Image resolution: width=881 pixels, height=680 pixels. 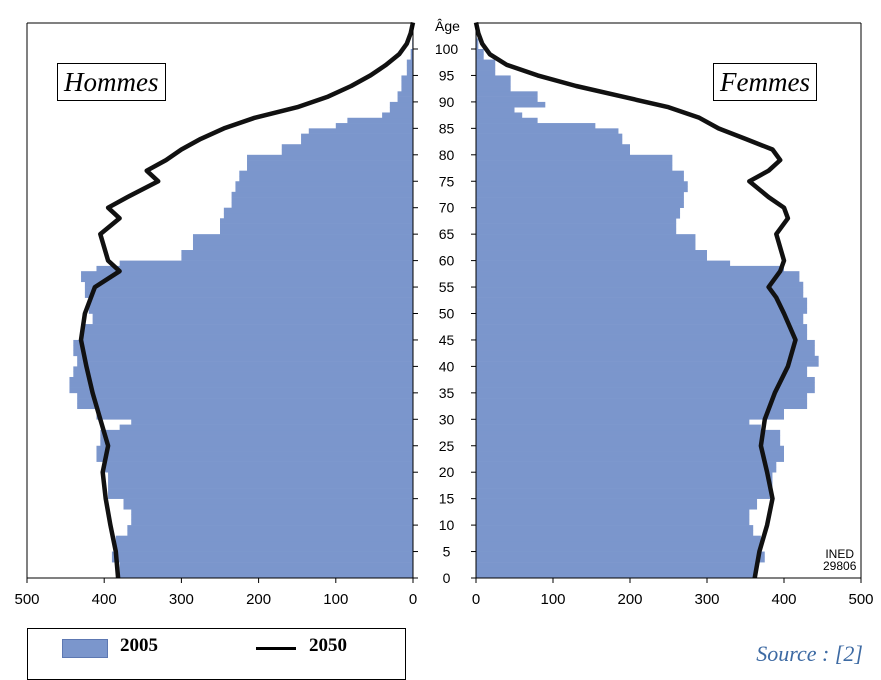 What do you see at coordinates (476, 599) in the screenshot?
I see `x-tick-label-femmes-0: 0` at bounding box center [476, 599].